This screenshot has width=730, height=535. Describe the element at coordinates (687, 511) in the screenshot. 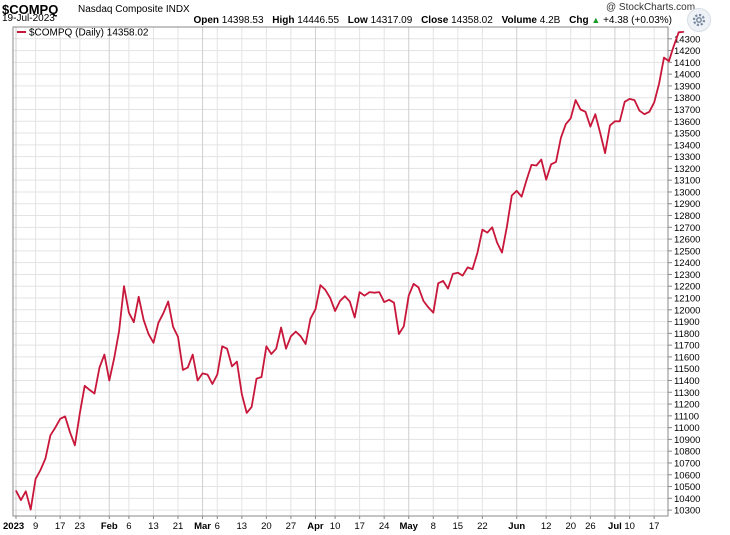

I see `y-tick-label: 10300` at that location.